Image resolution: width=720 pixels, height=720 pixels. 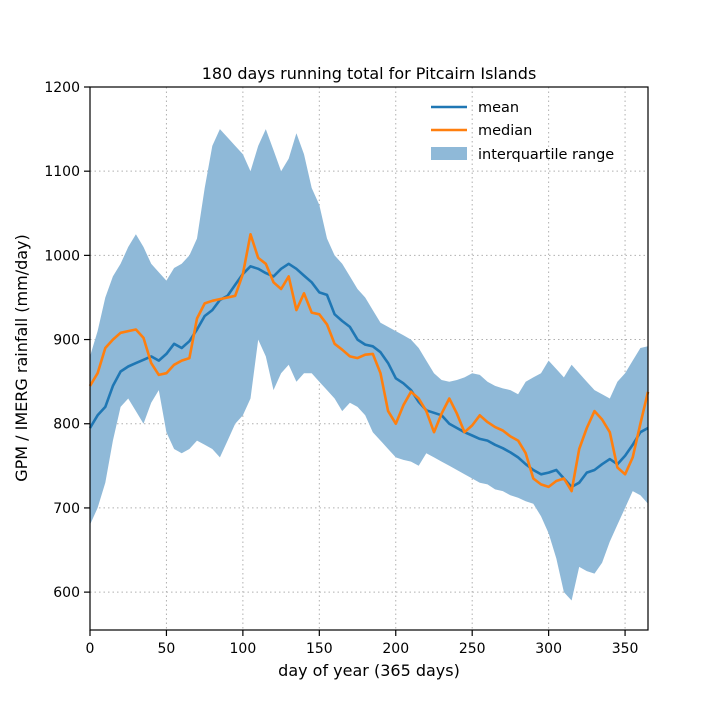 I want to click on x-tick-label: 300, so click(x=548, y=649).